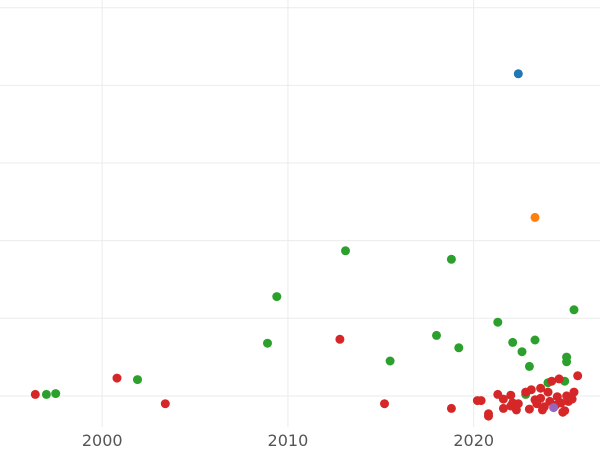  What do you see at coordinates (102, 440) in the screenshot?
I see `x-tick-label: 2000` at bounding box center [102, 440].